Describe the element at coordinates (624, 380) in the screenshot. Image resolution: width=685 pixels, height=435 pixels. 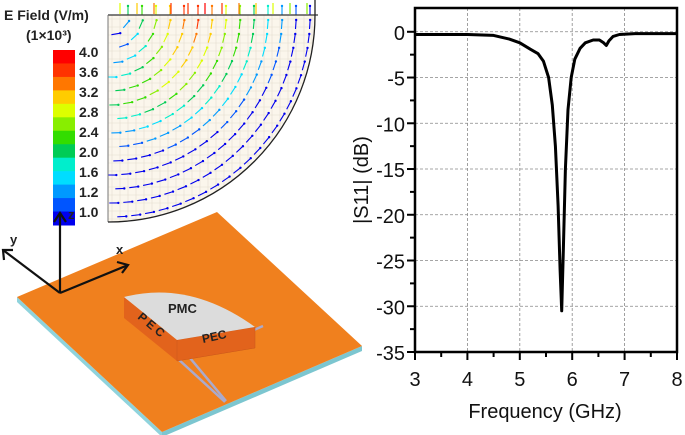
I see `x-tick-label: 7` at that location.